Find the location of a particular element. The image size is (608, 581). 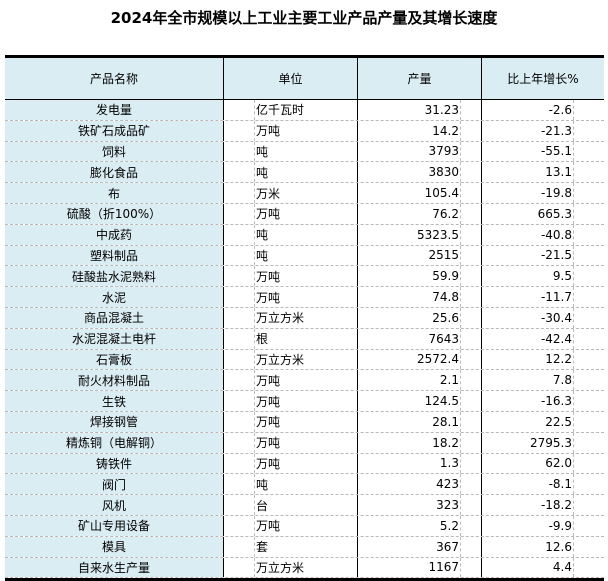

output-cell: 5323.5 is located at coordinates (420, 234).